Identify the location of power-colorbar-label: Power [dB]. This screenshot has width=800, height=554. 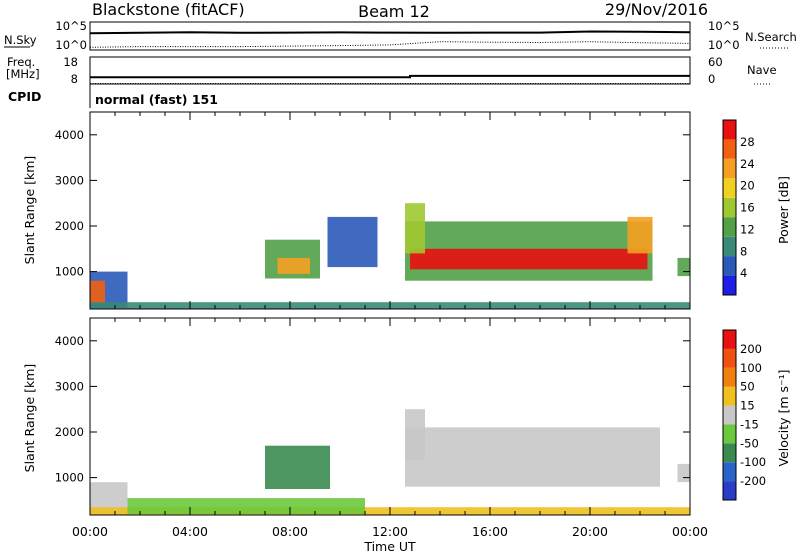
(783, 210).